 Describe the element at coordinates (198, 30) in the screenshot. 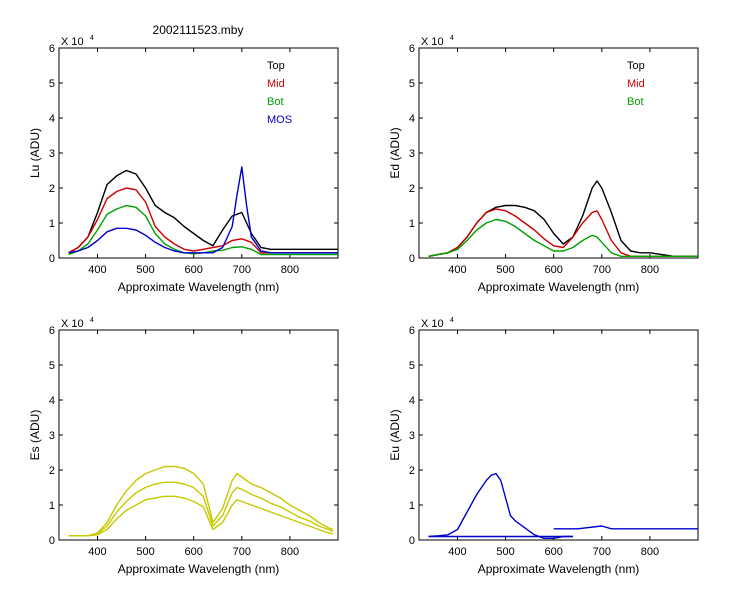

I see `figure-title: 2002111523.mby` at that location.